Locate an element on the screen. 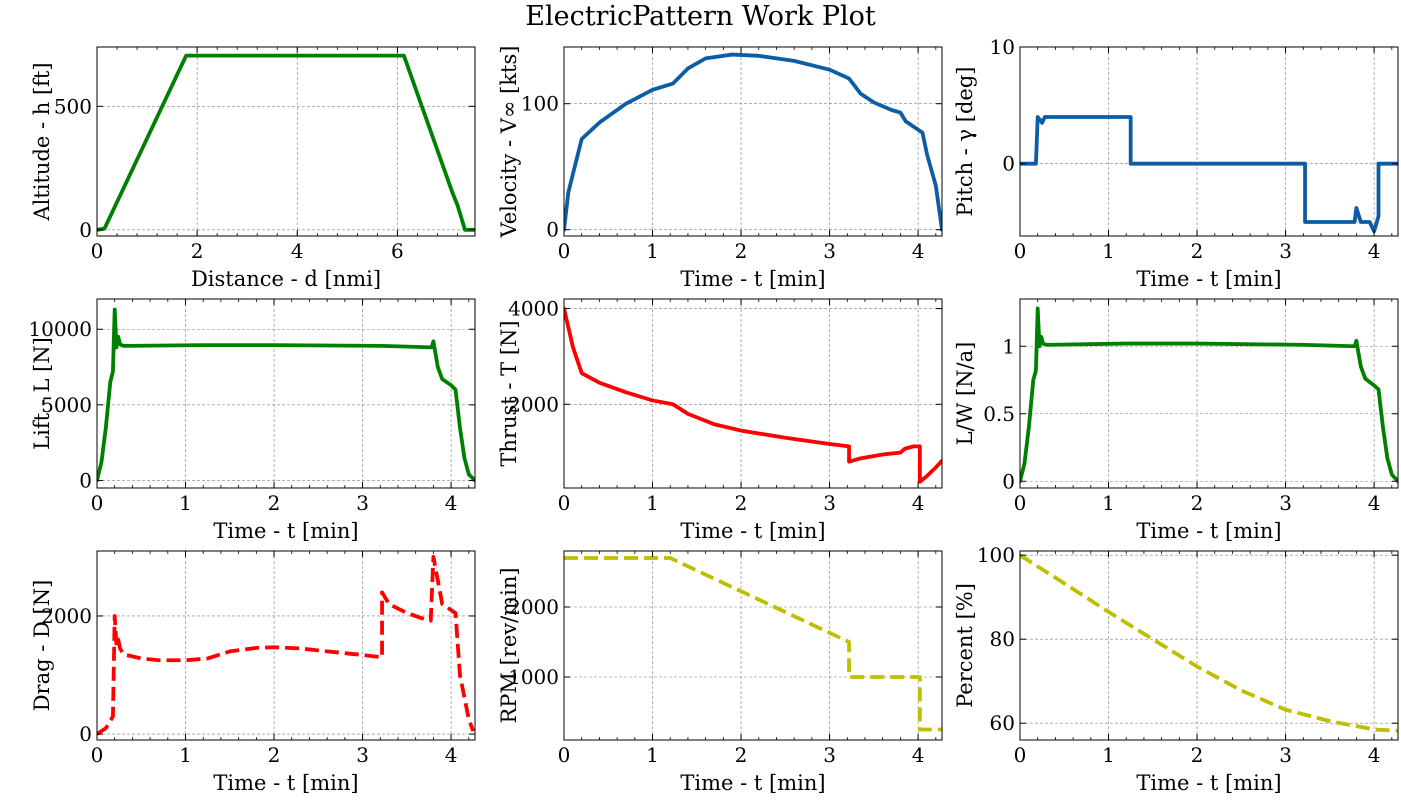 This screenshot has width=1401, height=801. y-tick-label: 5000 is located at coordinates (66, 405).